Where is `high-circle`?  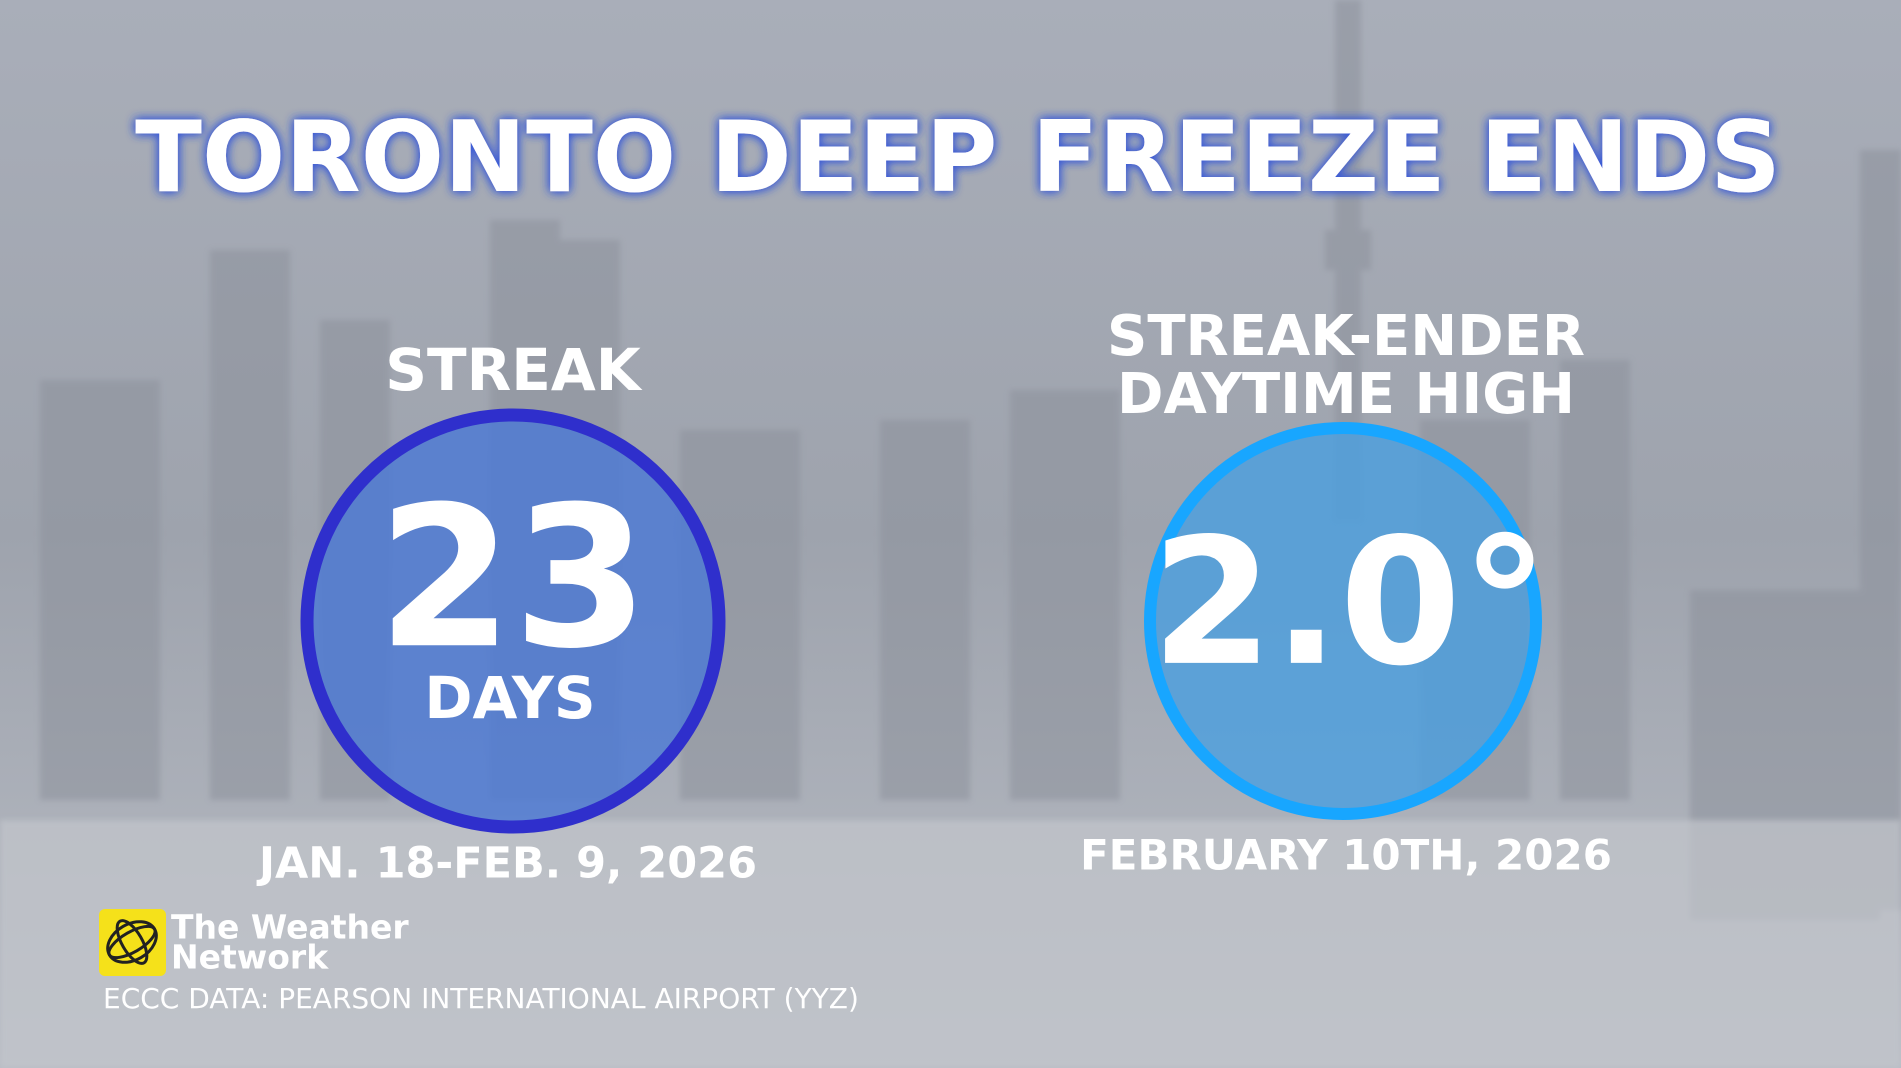
high-circle is located at coordinates (1343, 621).